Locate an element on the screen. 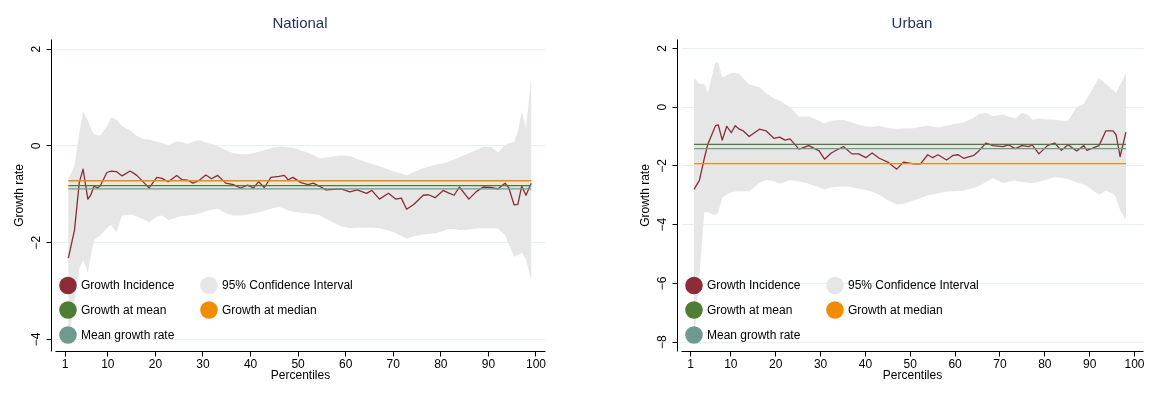  y-tick-label: −6 is located at coordinates (661, 283).